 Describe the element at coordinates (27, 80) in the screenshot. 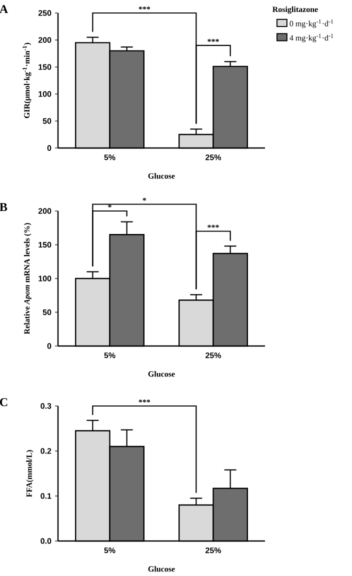

I see `y-axis-title: GIR(μmol·kg$^{-1}$·min$^{-1}$)` at that location.